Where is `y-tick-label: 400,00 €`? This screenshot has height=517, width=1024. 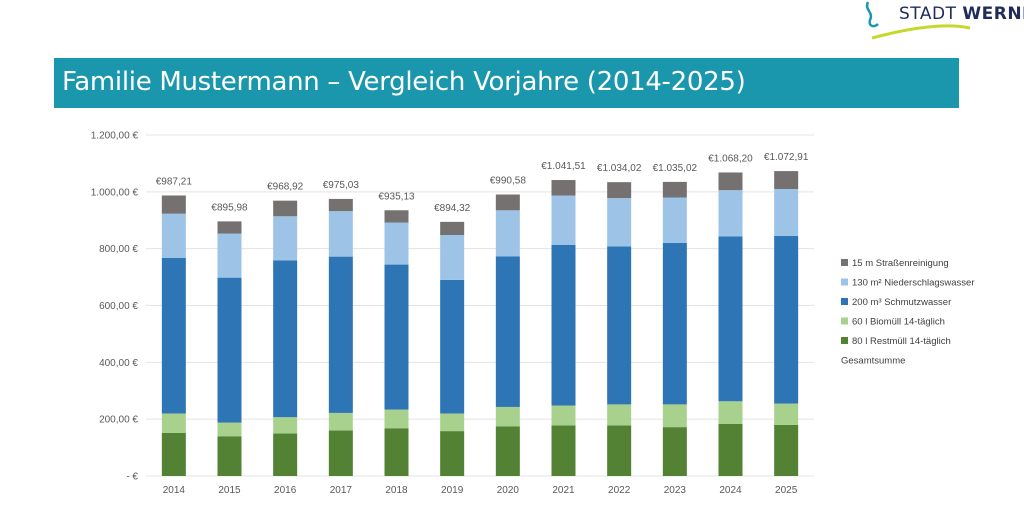
y-tick-label: 400,00 € is located at coordinates (118, 363).